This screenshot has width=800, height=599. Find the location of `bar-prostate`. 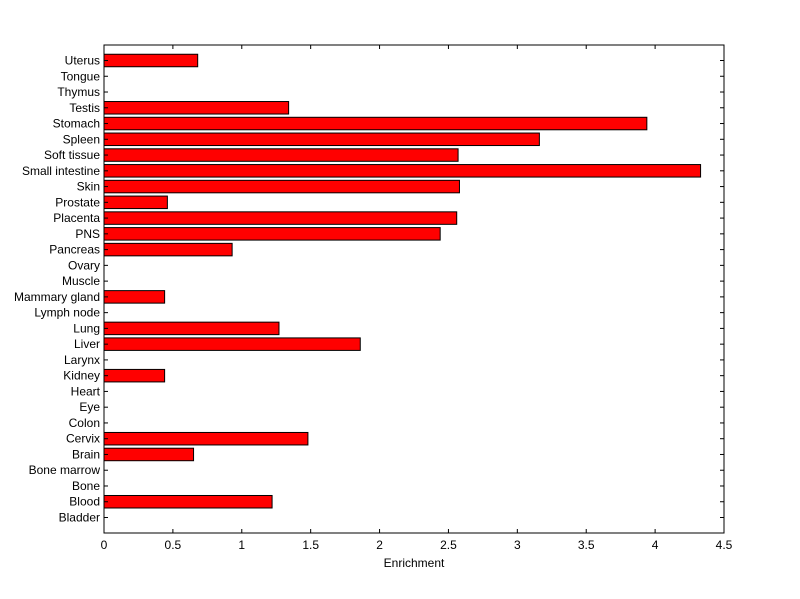

bar-prostate is located at coordinates (135, 202).